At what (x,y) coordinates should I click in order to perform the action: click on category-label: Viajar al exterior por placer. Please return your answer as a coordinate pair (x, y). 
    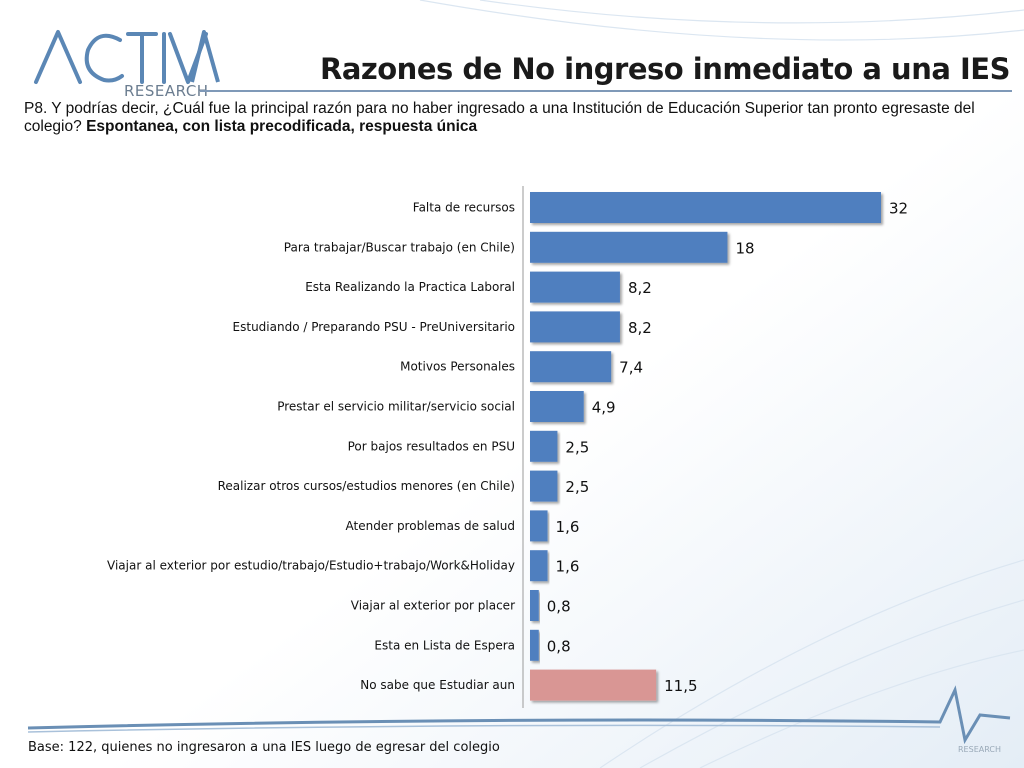
    Looking at the image, I should click on (433, 606).